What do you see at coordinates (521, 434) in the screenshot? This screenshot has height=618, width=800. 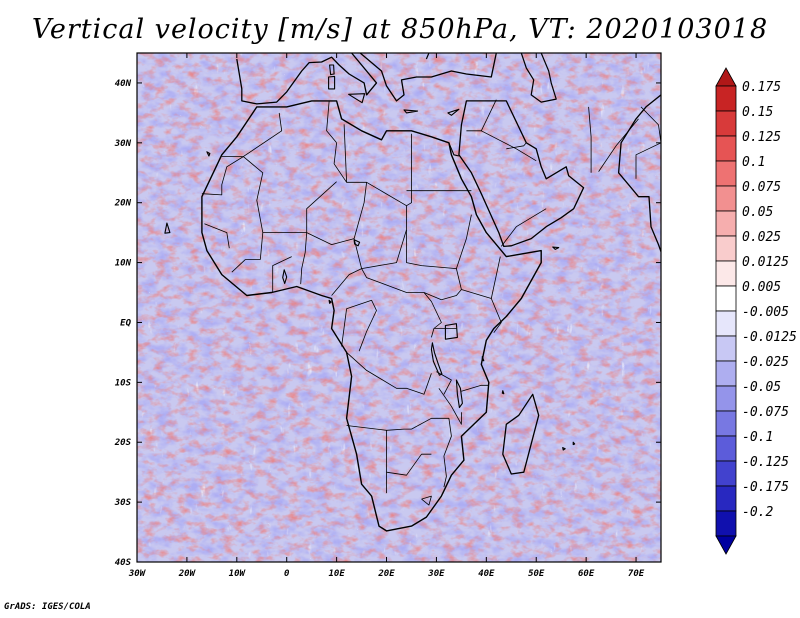 I see `madagascar-coastline` at bounding box center [521, 434].